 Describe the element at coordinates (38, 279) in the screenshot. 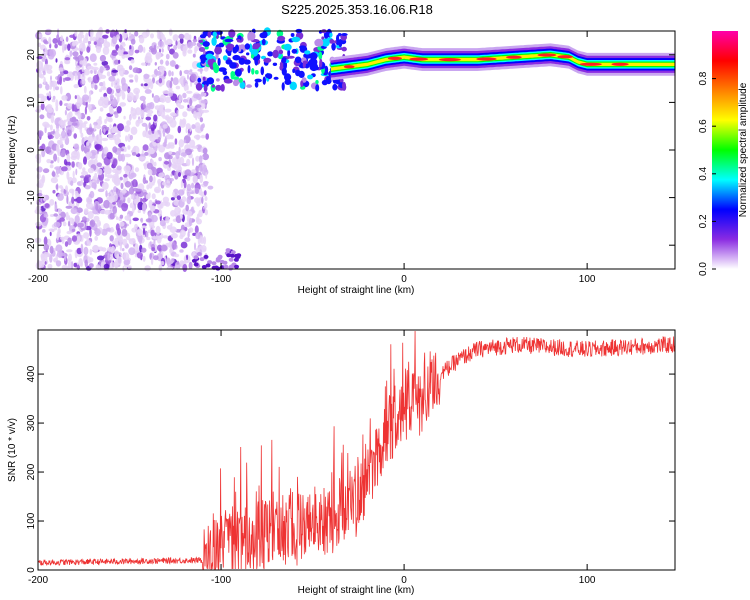

I see `spectrogram-x-tick-label: -200` at that location.